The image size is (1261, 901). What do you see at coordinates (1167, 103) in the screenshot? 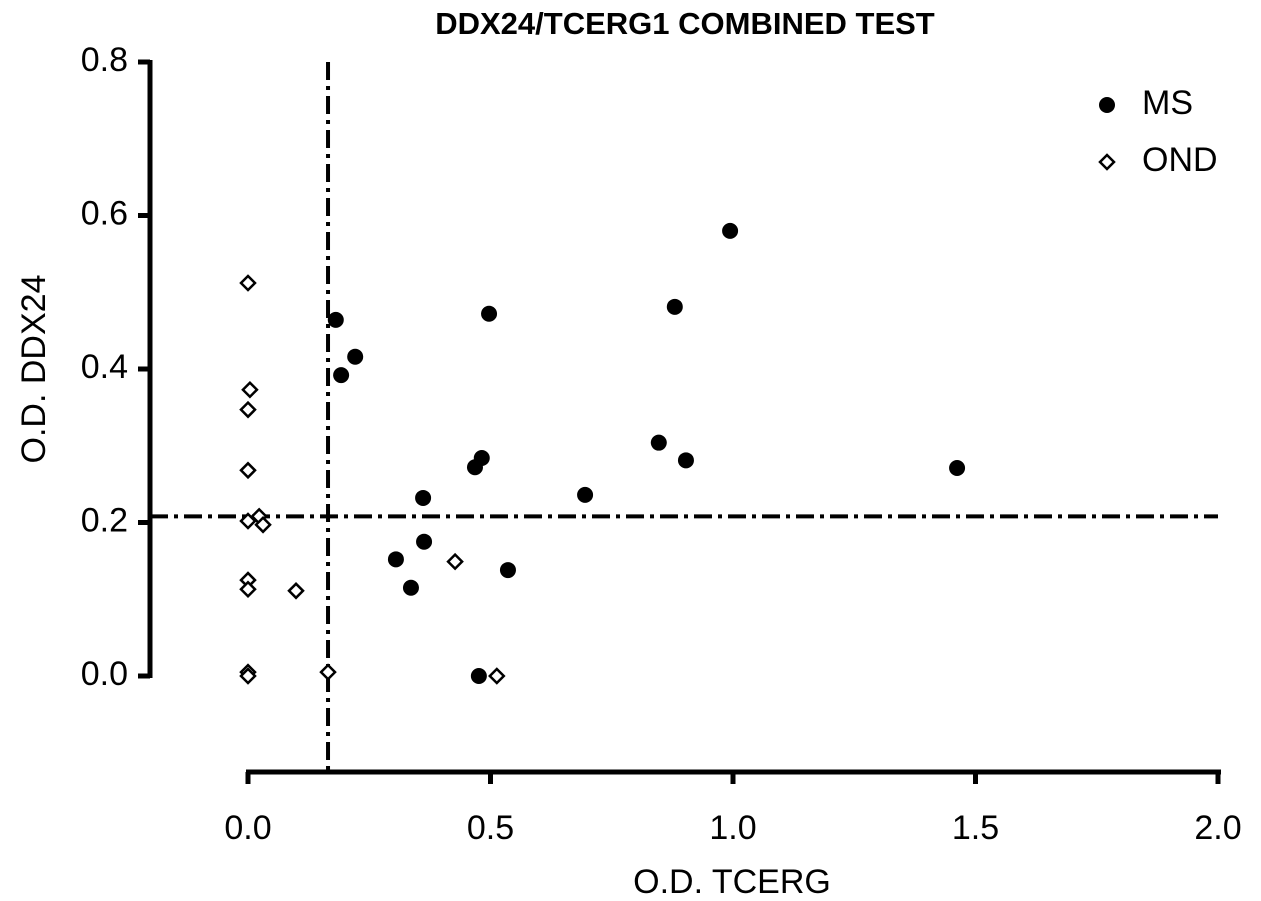
I see `legend-label: MS` at bounding box center [1167, 103].